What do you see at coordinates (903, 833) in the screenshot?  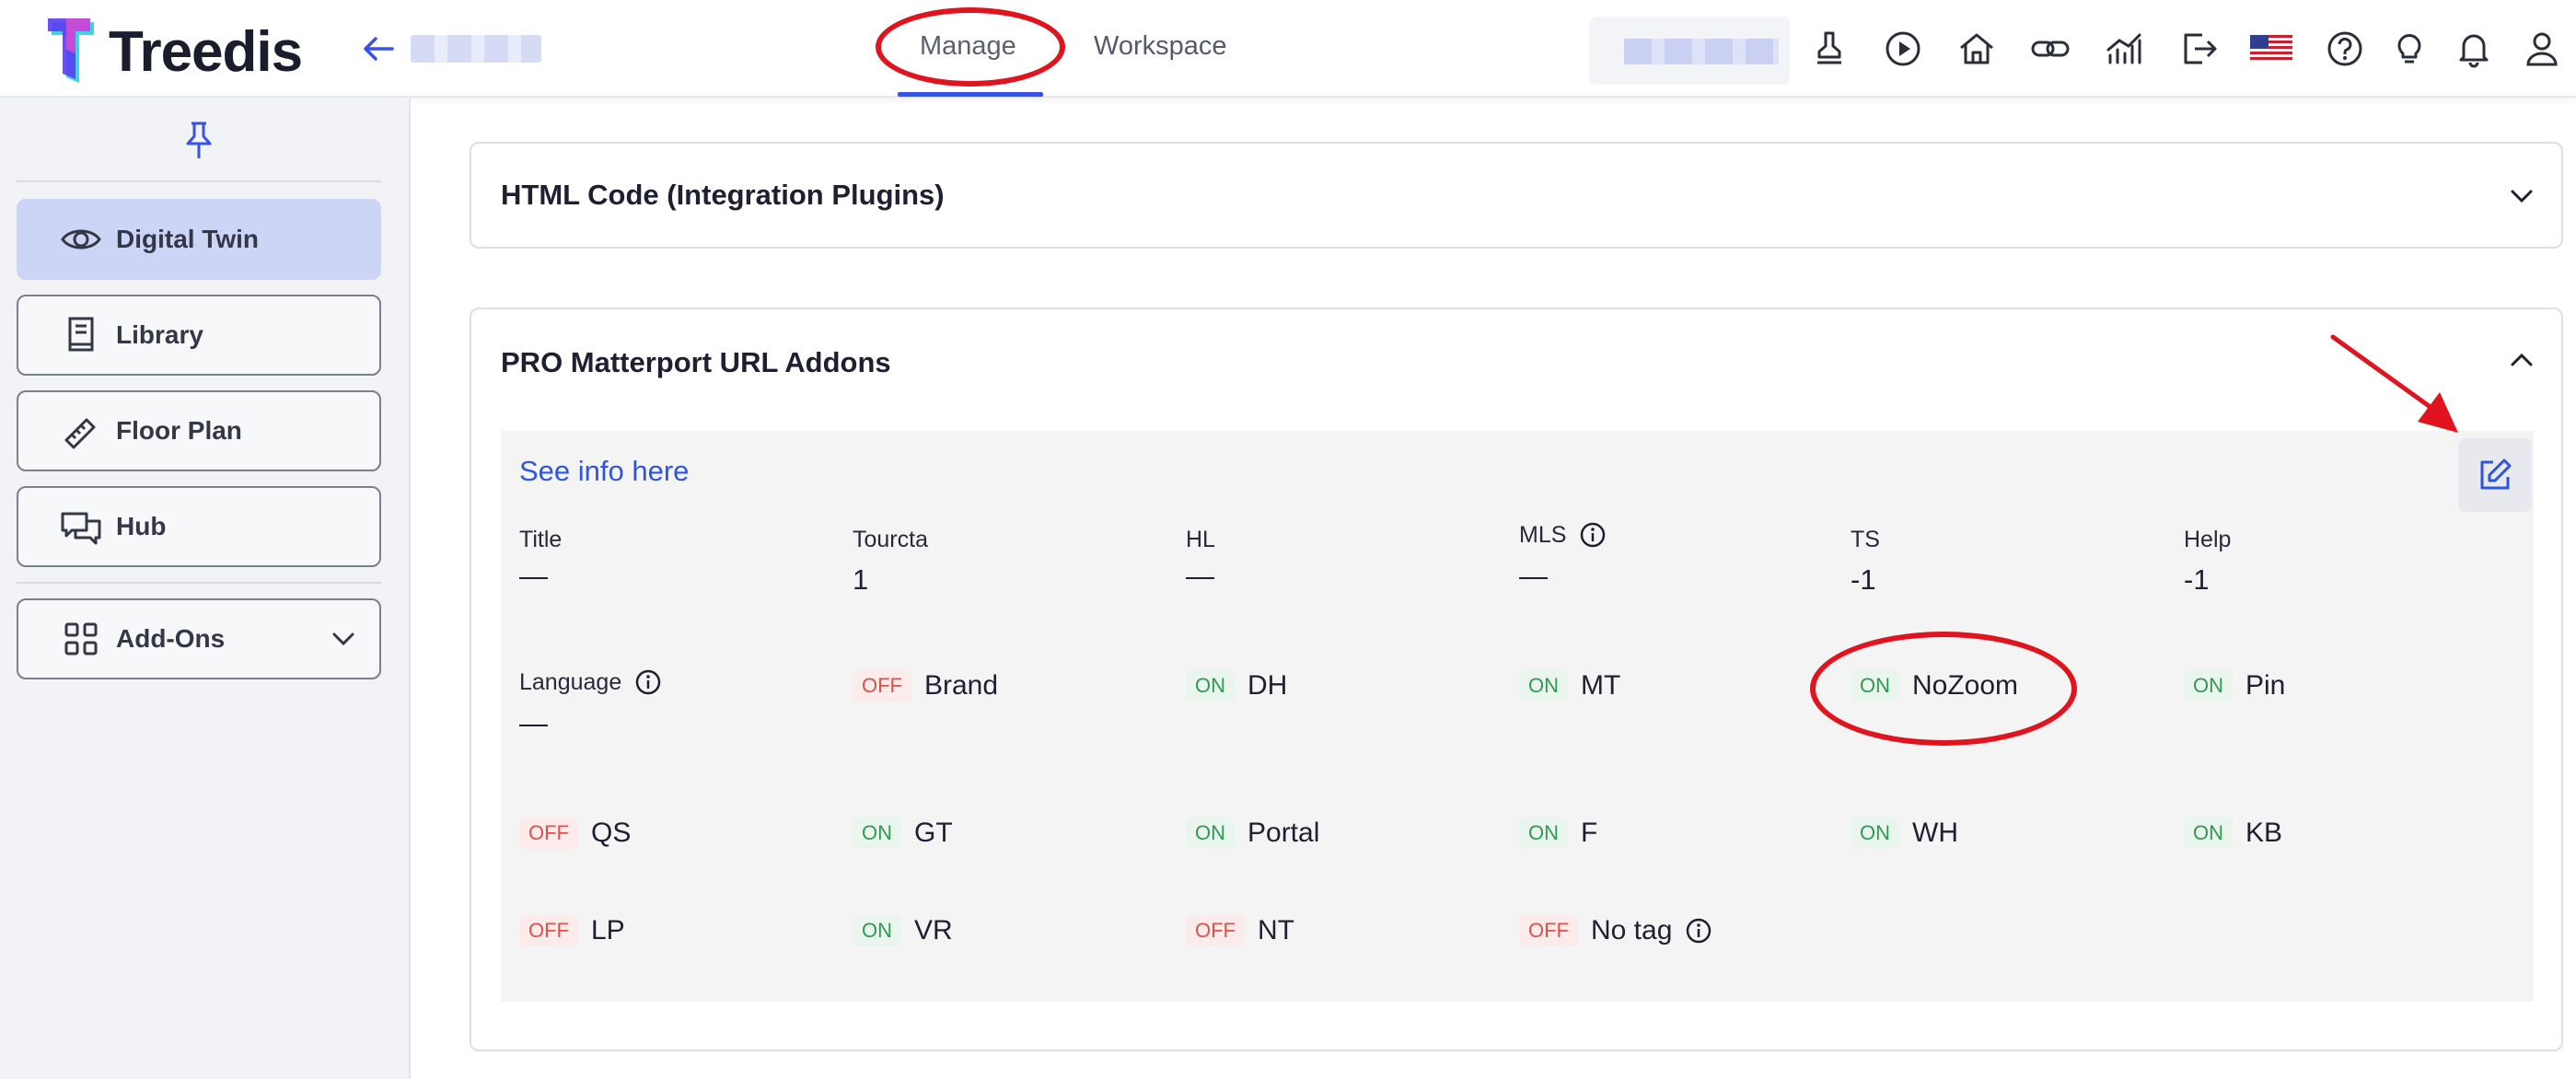 I see `toggle-gt: ON GT` at bounding box center [903, 833].